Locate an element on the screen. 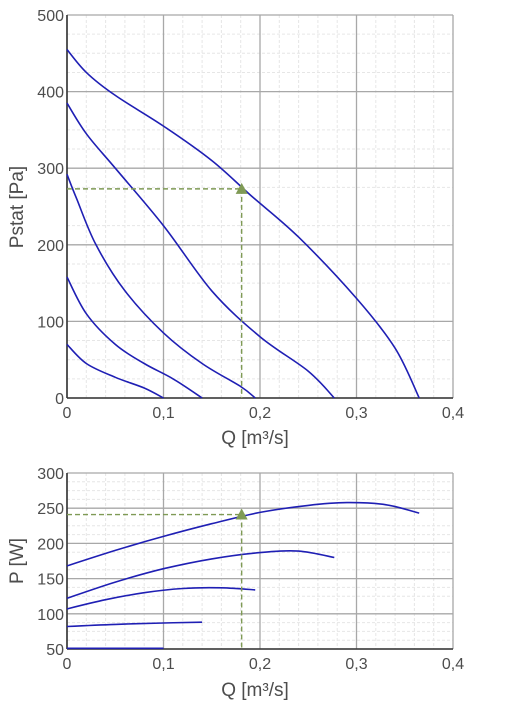  y-axis-title: P [W] is located at coordinates (17, 561).